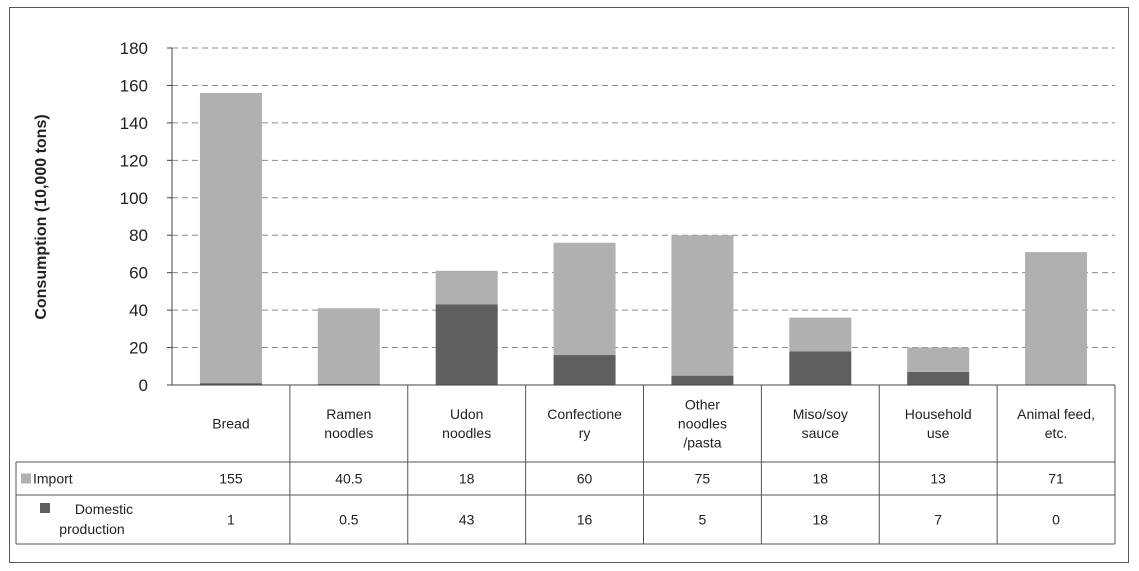  What do you see at coordinates (231, 520) in the screenshot?
I see `table-cell-domestic: 1` at bounding box center [231, 520].